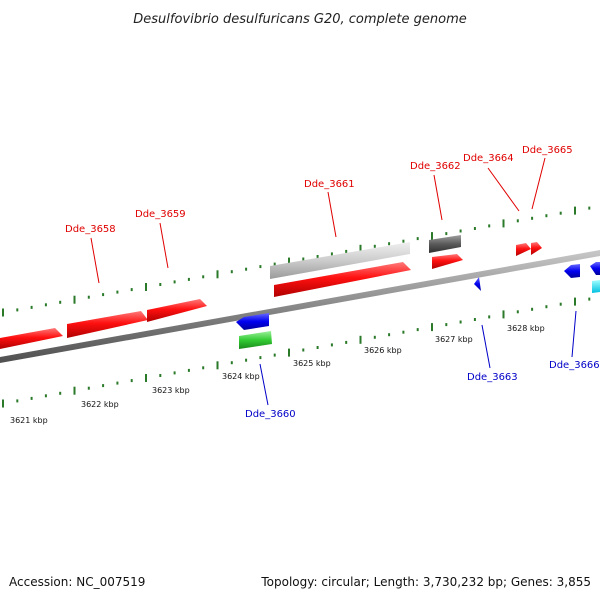  I want to click on pseudogene-bar-light, so click(340, 260).